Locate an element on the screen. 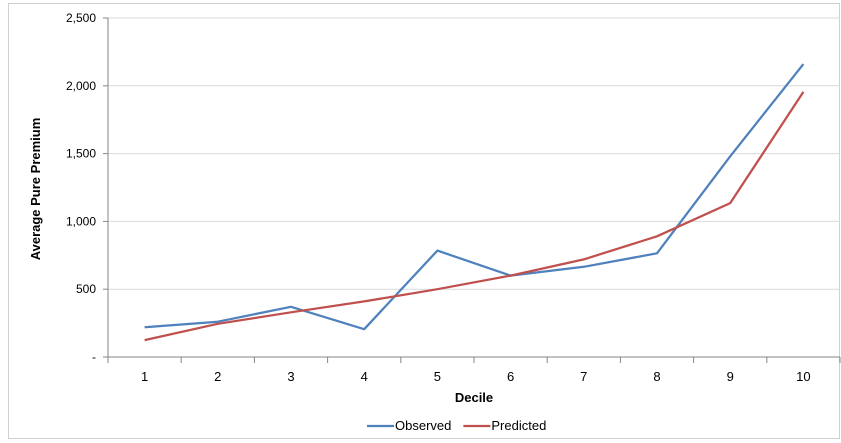 This screenshot has width=841, height=443. y-tick-label: 1,000 is located at coordinates (81, 221).